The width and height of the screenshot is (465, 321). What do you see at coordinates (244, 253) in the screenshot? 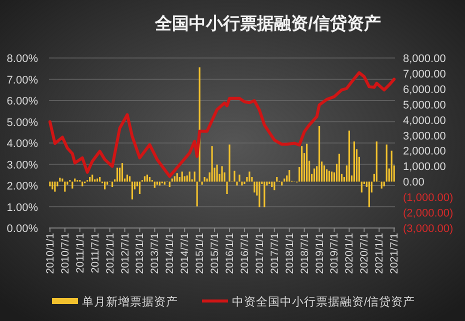
I see `x-tick-label: 2016/7/1` at bounding box center [244, 253].